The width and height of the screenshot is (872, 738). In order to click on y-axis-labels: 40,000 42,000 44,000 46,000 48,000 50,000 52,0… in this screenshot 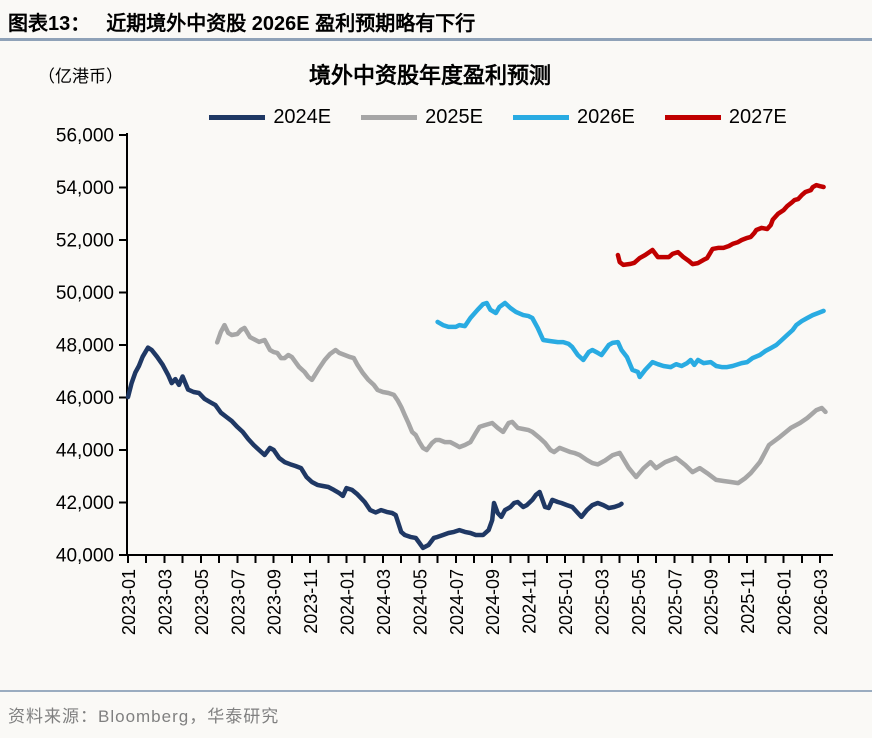, I will do `click(85, 346)`.